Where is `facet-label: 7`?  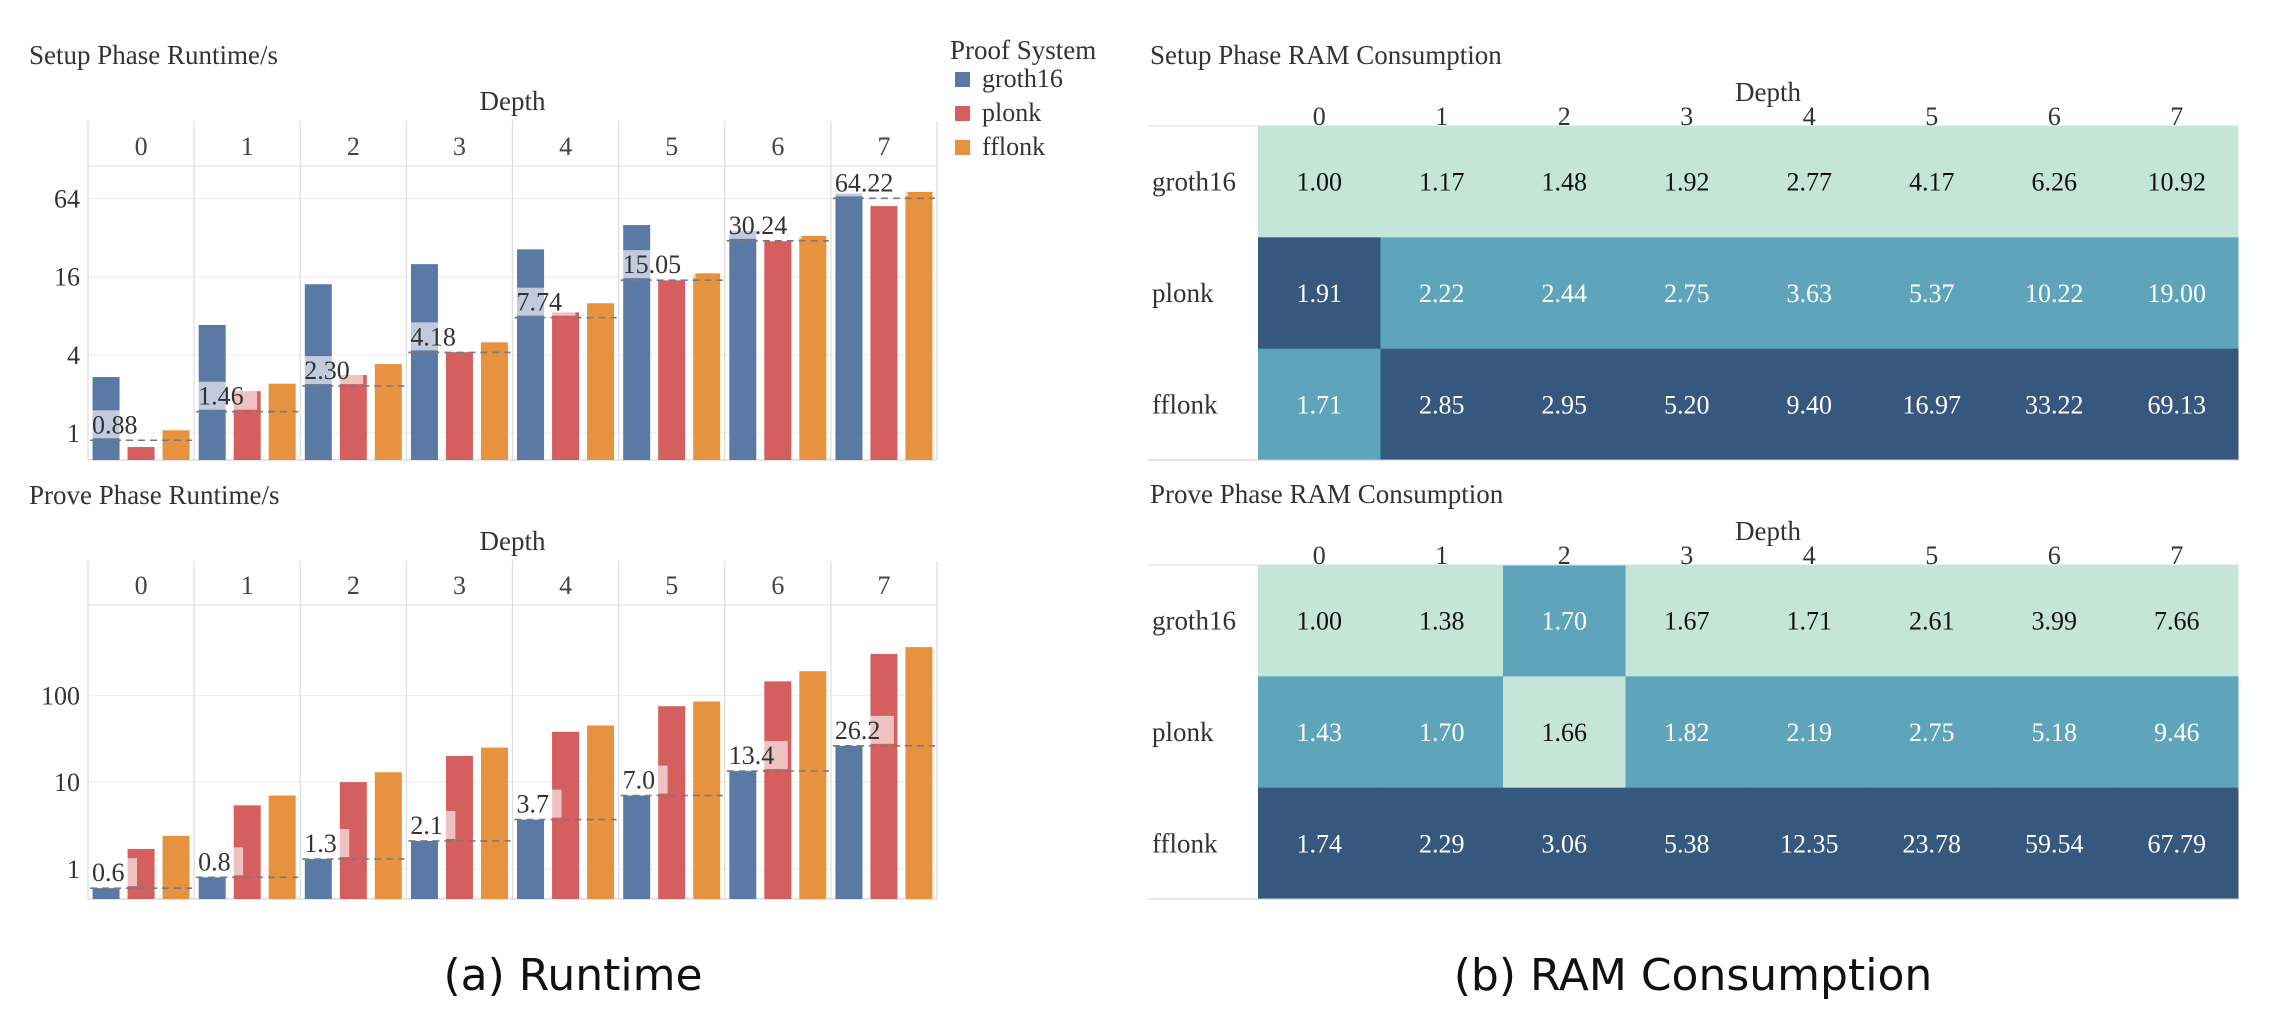 facet-label: 7 is located at coordinates (883, 585).